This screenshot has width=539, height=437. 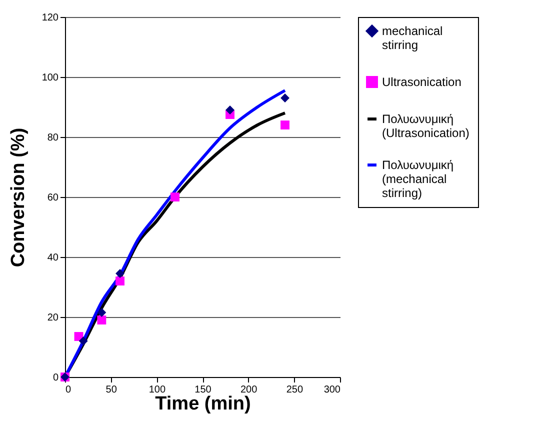 I want to click on x-tick-label: 200, so click(x=249, y=390).